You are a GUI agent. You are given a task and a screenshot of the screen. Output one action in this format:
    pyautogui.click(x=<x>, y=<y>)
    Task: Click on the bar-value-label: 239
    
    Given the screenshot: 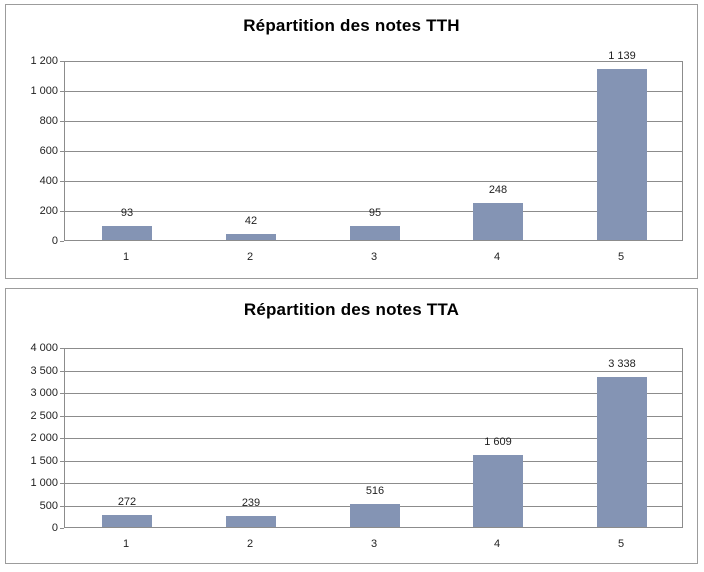 What is the action you would take?
    pyautogui.click(x=251, y=503)
    